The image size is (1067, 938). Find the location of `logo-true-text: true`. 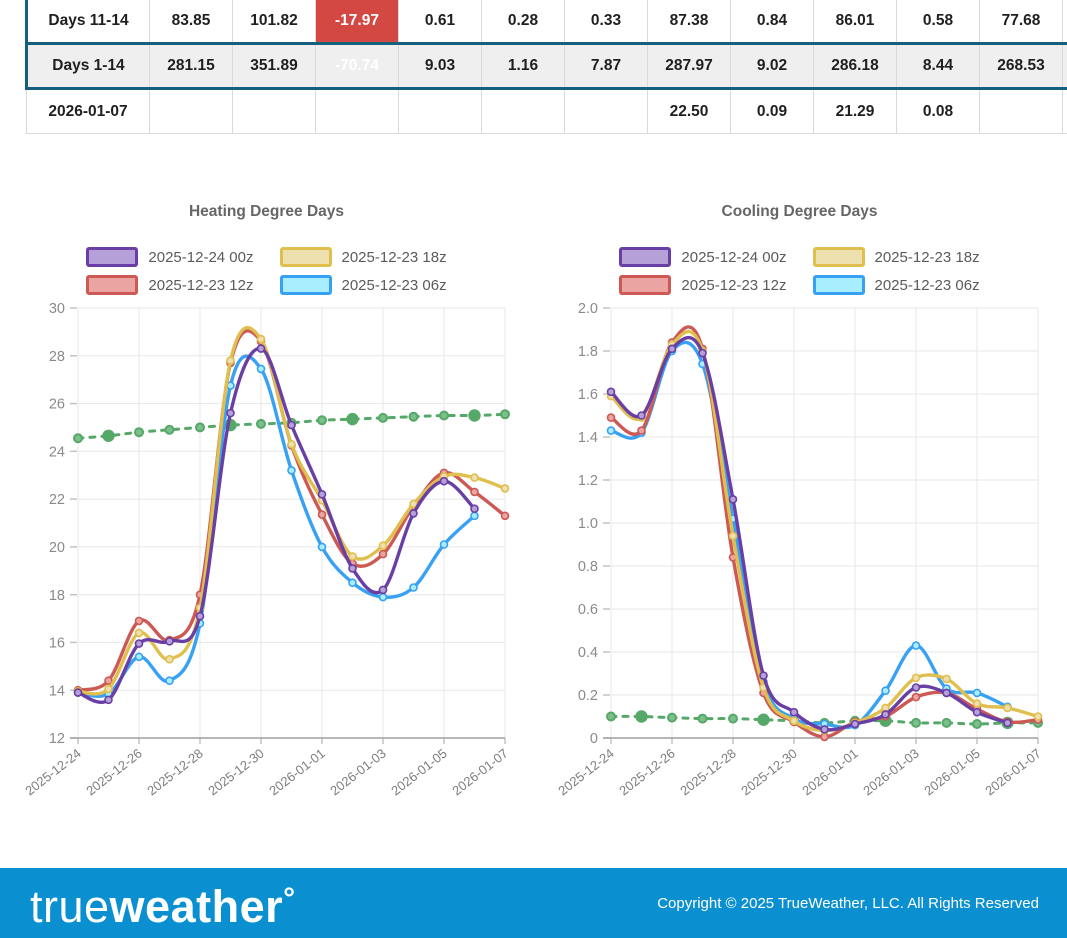

logo-true-text: true is located at coordinates (70, 906).